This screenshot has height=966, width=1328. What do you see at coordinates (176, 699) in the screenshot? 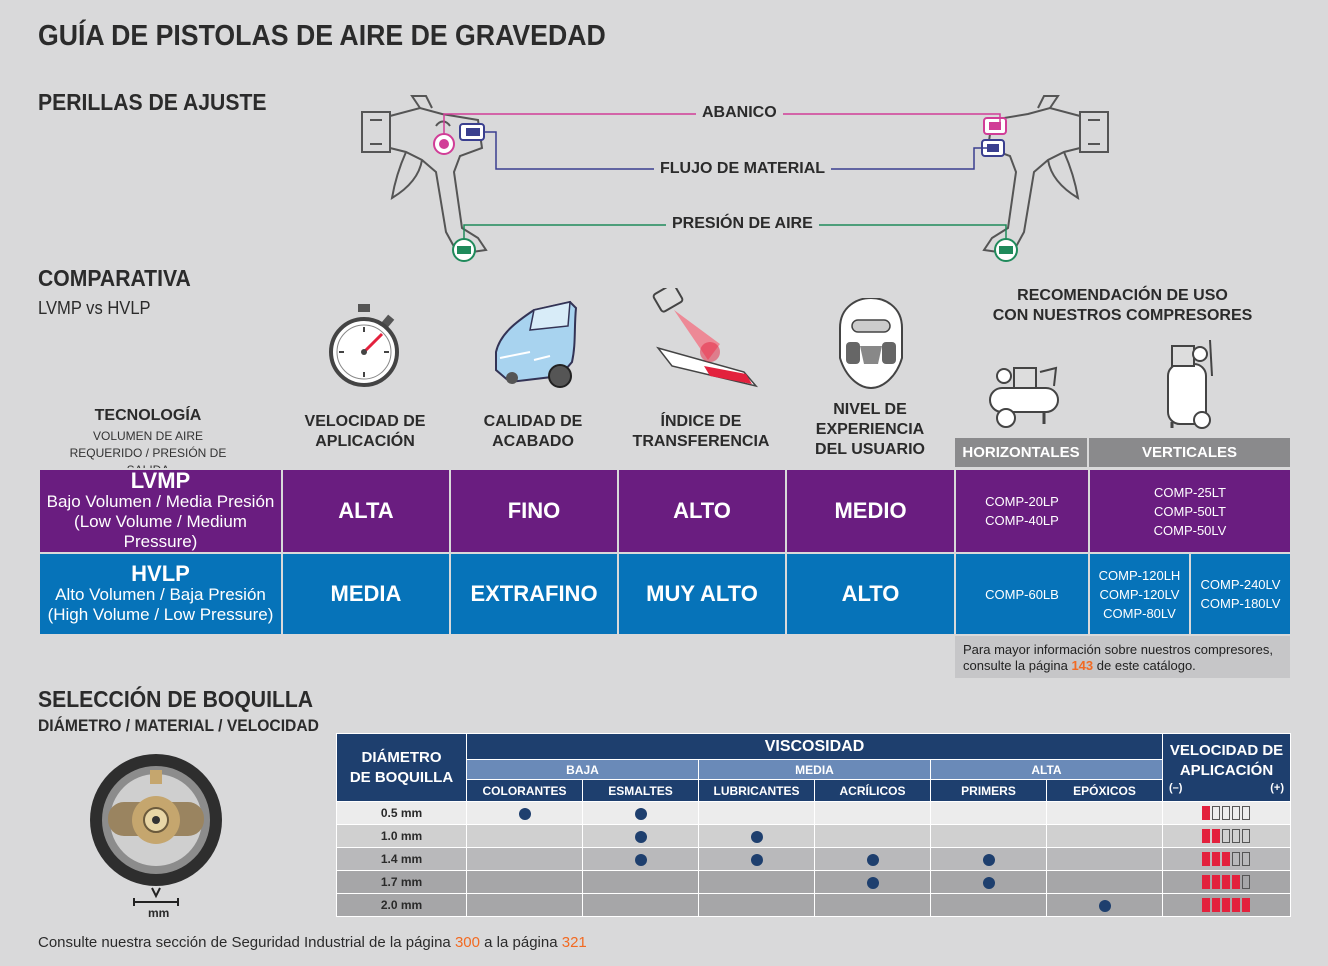
I see `nozzle-heading: SELECCIÓN DE BOQUILLA` at bounding box center [176, 699].